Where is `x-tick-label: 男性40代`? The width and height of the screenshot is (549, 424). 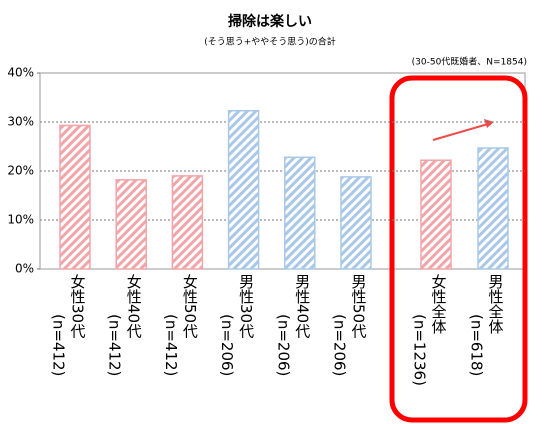
x-tick-label: 男性40代 is located at coordinates (302, 306).